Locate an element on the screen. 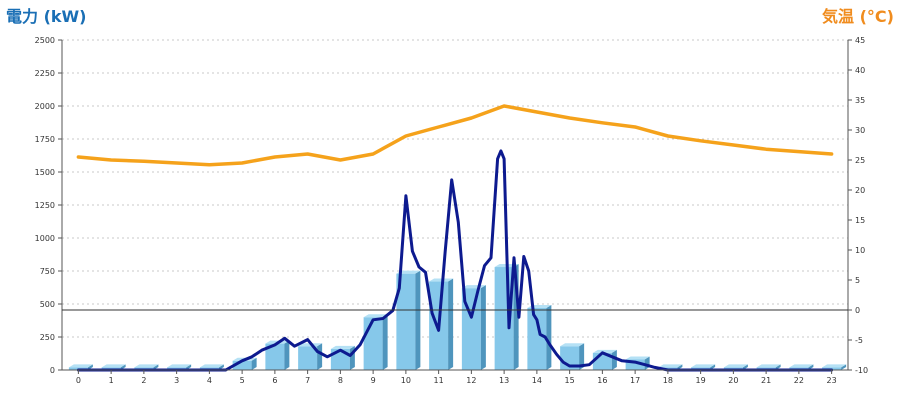  x-tick-label: 14 is located at coordinates (537, 380).